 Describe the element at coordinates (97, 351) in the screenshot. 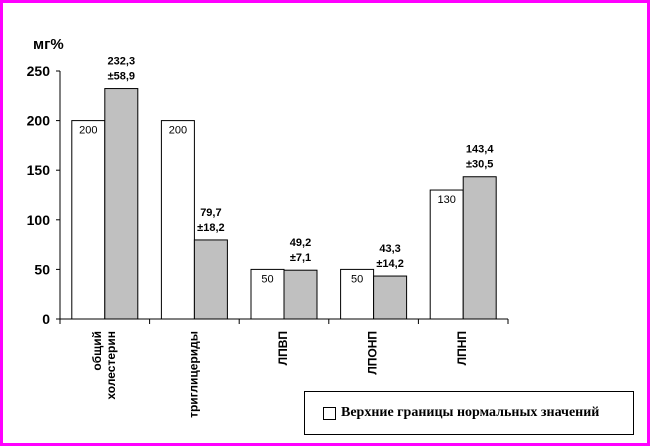

I see `x-category-label: общий` at that location.